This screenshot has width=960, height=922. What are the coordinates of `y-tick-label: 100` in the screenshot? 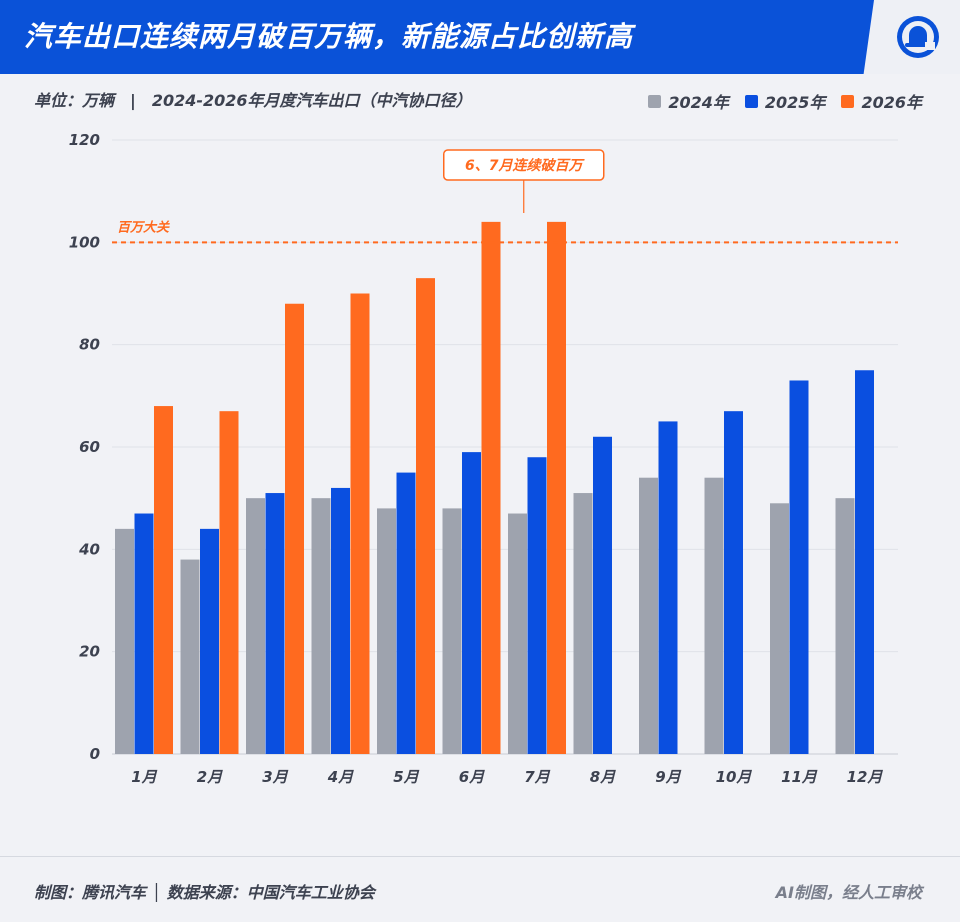 It's located at (84, 242).